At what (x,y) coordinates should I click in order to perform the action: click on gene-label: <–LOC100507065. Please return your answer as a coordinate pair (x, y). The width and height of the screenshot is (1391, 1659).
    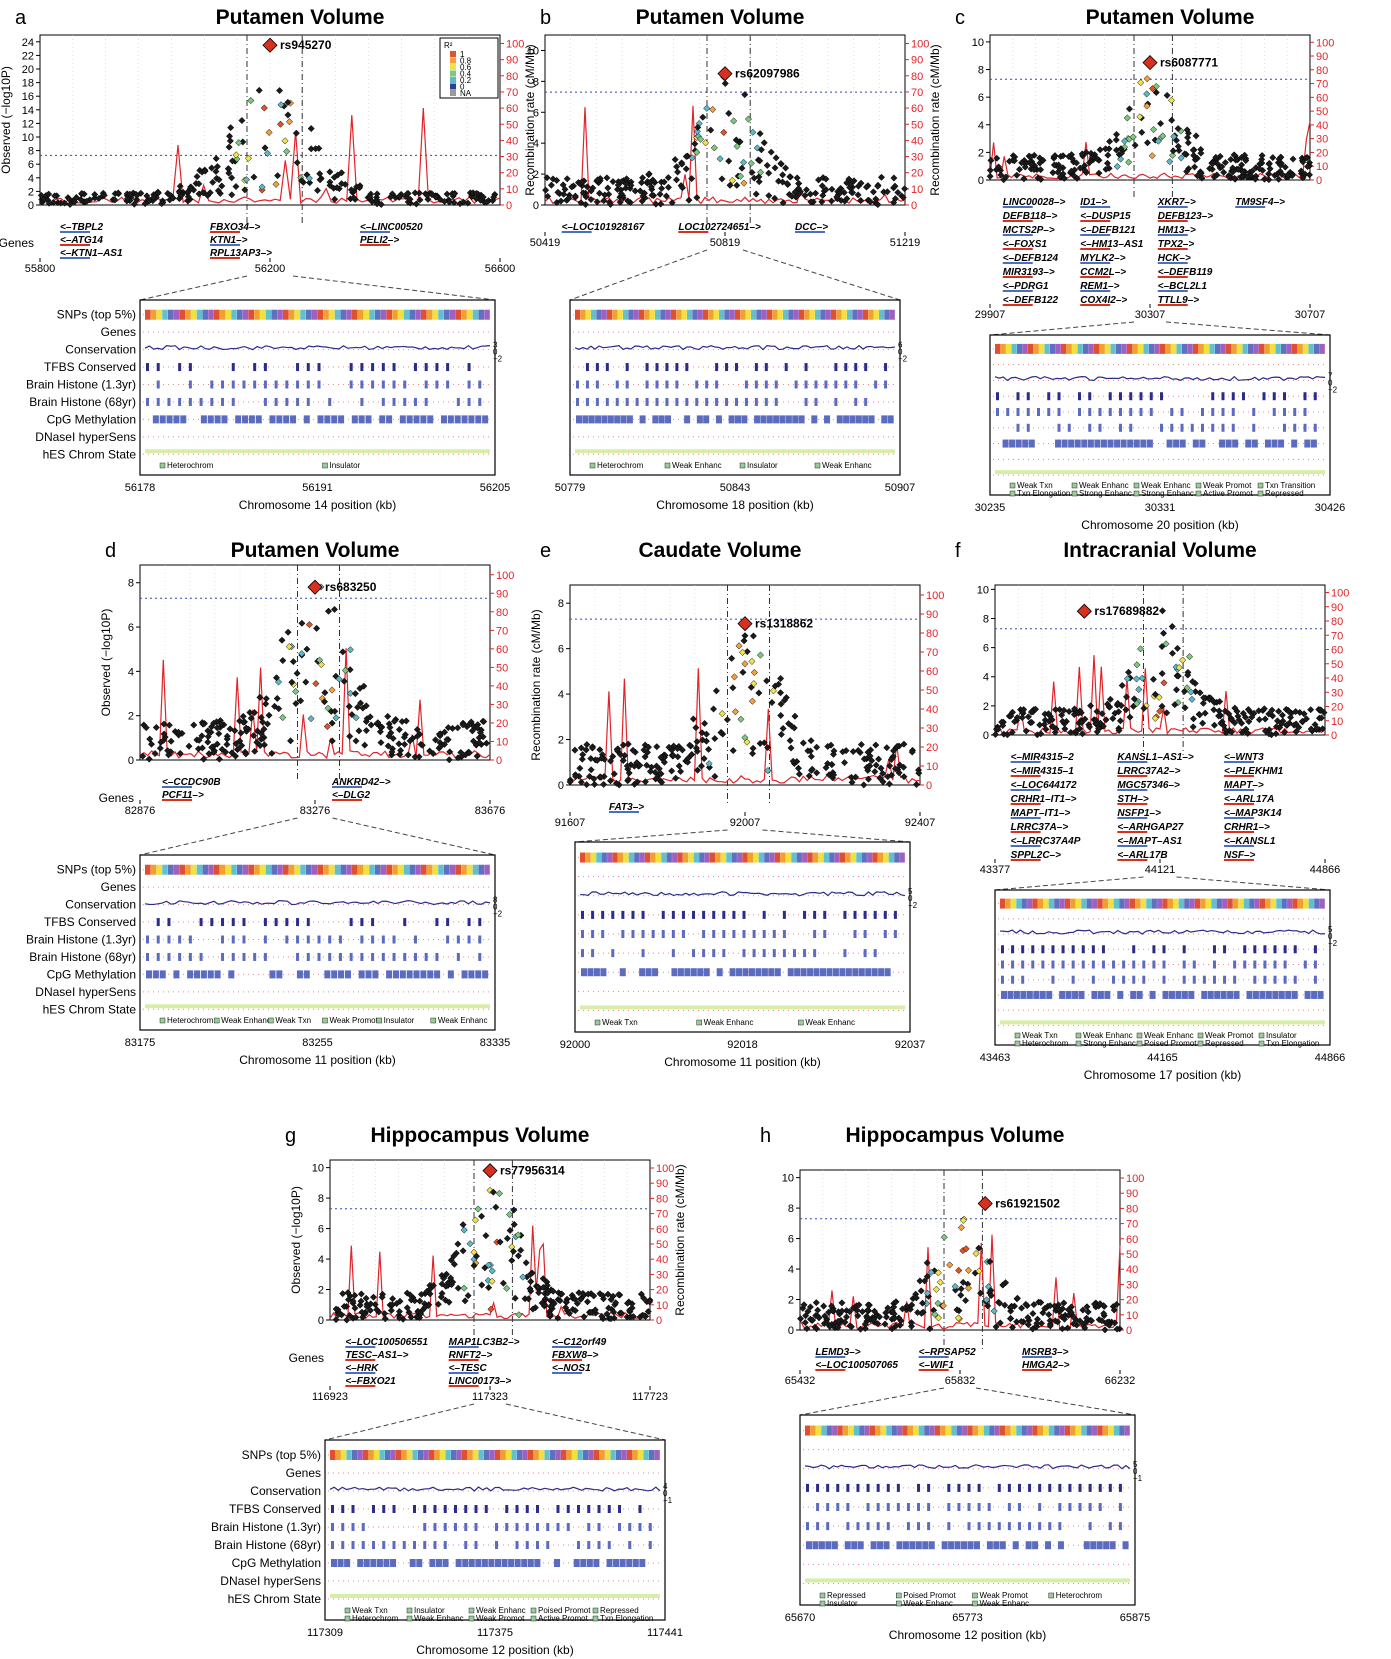
    Looking at the image, I should click on (856, 1365).